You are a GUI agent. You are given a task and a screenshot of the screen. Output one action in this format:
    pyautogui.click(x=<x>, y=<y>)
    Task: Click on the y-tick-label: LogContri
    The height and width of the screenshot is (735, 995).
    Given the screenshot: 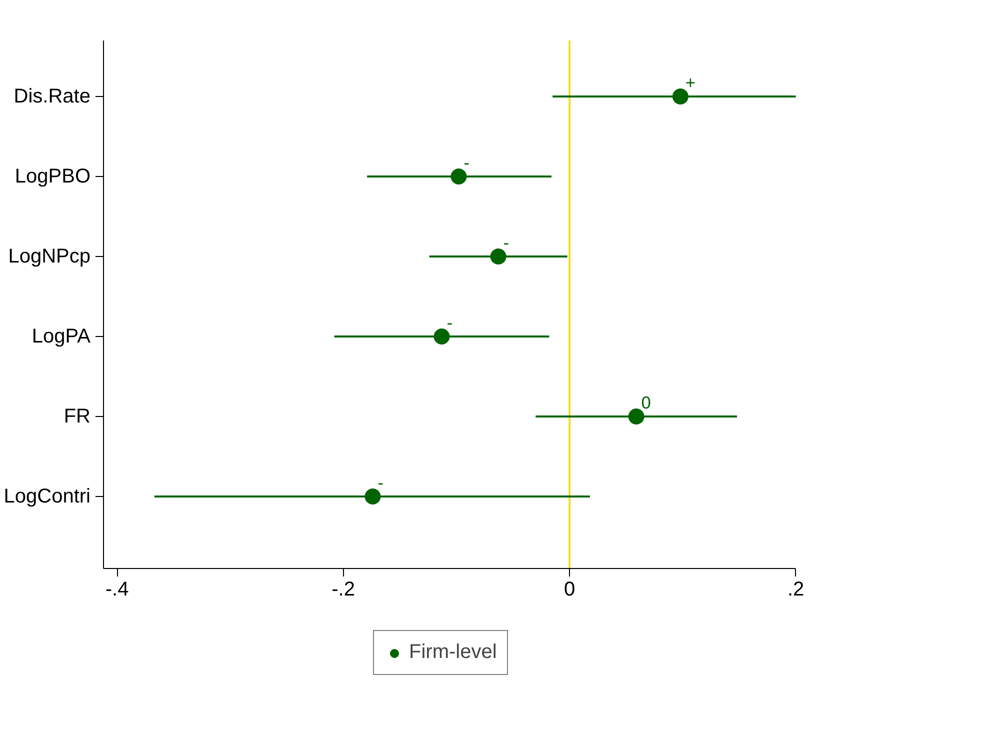 What is the action you would take?
    pyautogui.click(x=47, y=497)
    